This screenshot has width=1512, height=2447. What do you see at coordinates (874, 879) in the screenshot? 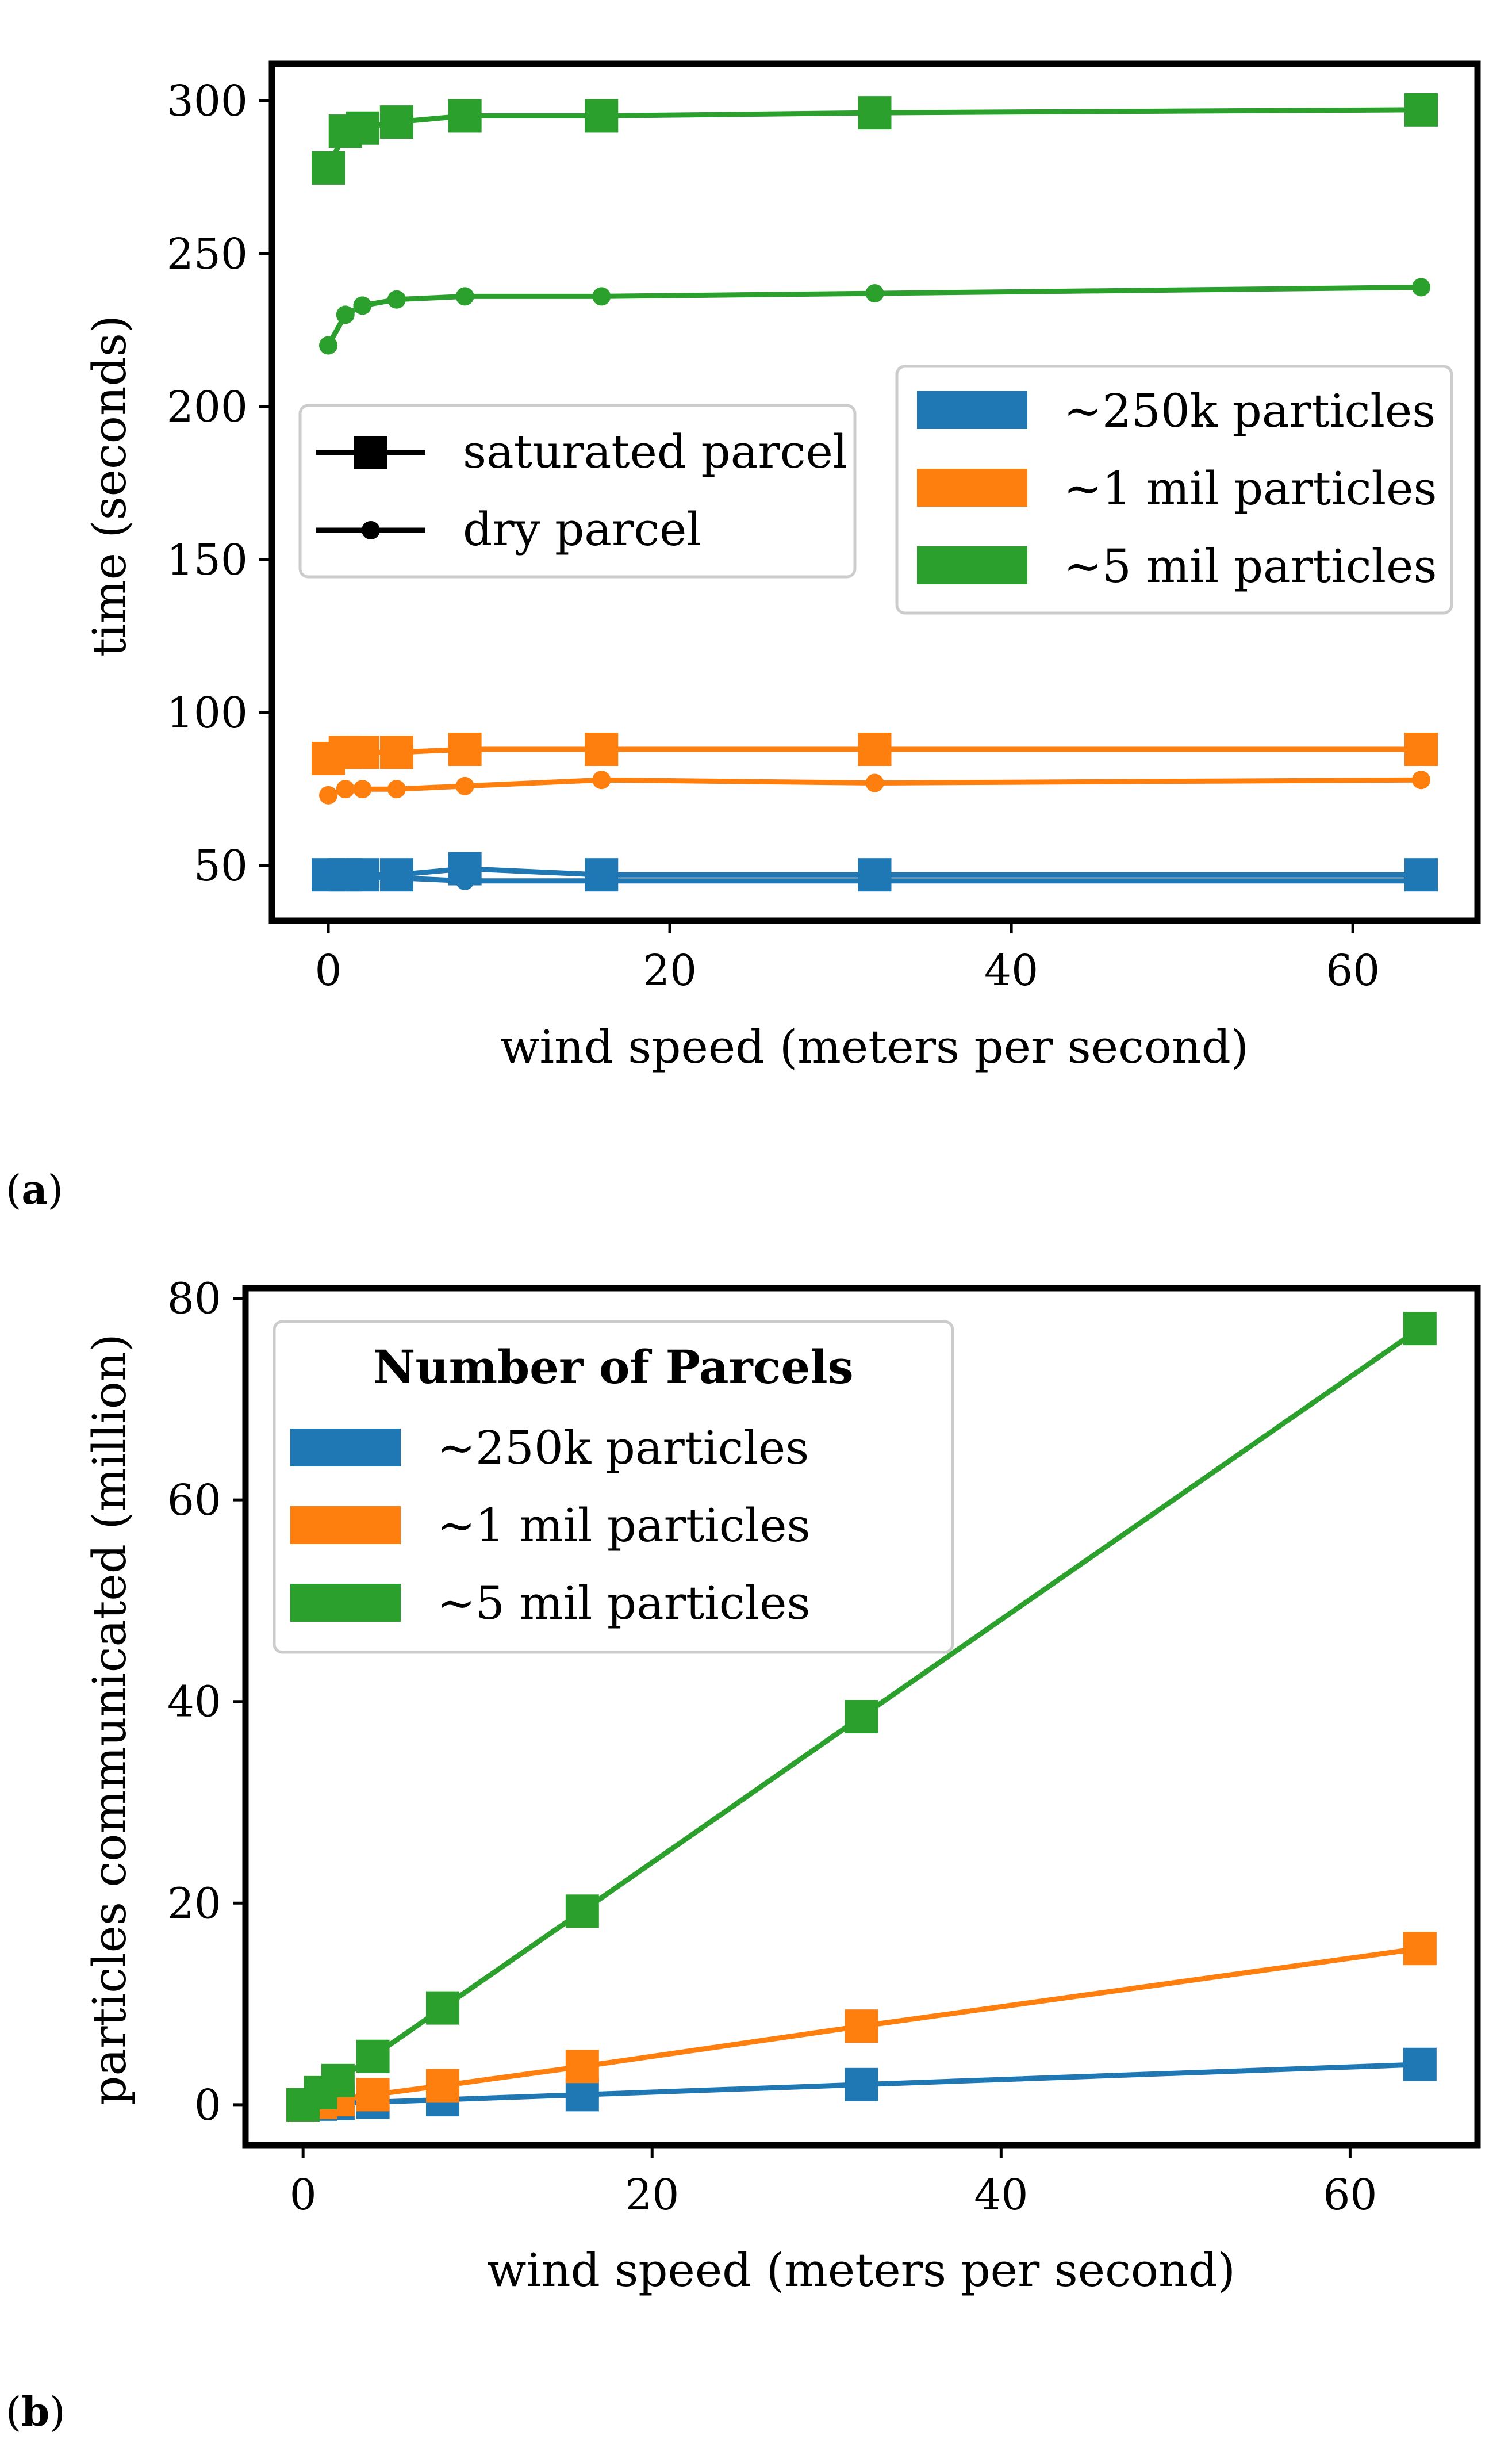
I see `series-250k-particles-dry-parcel` at bounding box center [874, 879].